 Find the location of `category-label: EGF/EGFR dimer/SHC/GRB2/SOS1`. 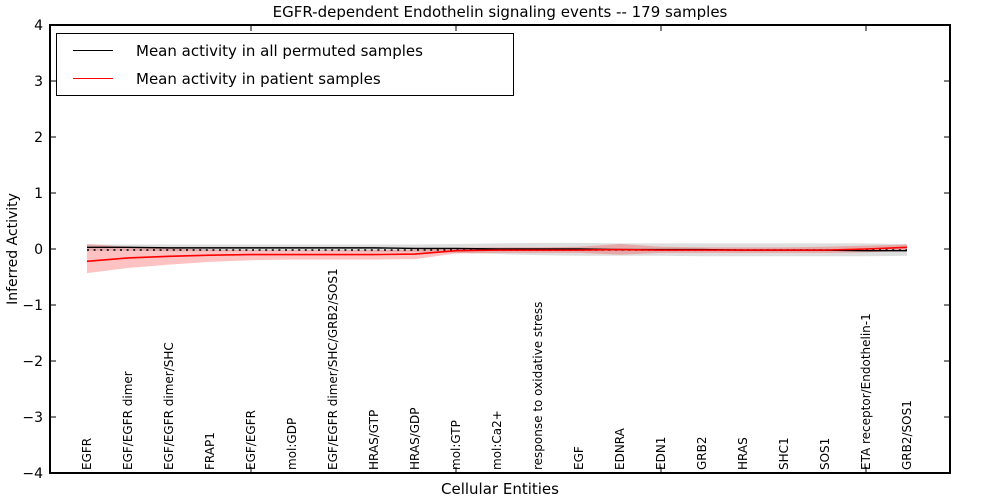

category-label: EGF/EGFR dimer/SHC/GRB2/SOS1 is located at coordinates (333, 369).